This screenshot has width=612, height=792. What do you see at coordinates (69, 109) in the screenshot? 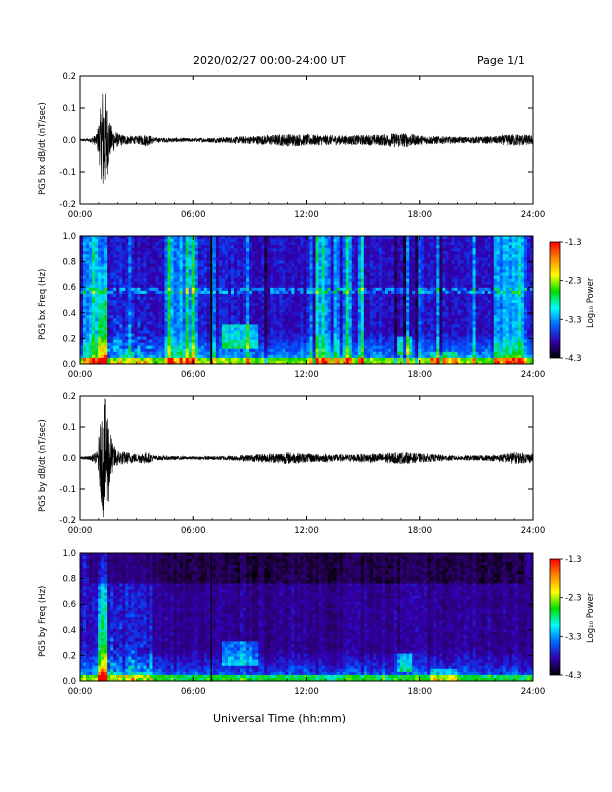
I see `y-tick-label: 0.1` at bounding box center [69, 109].